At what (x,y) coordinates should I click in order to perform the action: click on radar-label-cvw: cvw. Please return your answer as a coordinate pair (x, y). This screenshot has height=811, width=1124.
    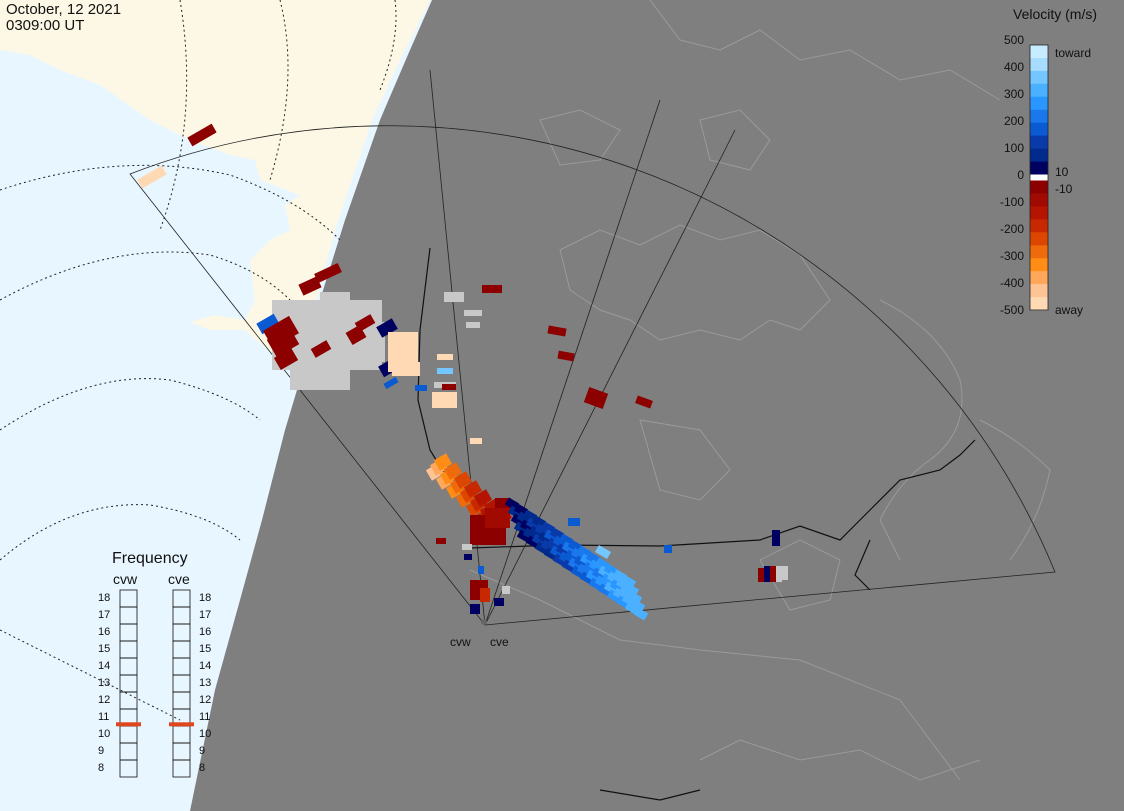
    Looking at the image, I should click on (460, 642).